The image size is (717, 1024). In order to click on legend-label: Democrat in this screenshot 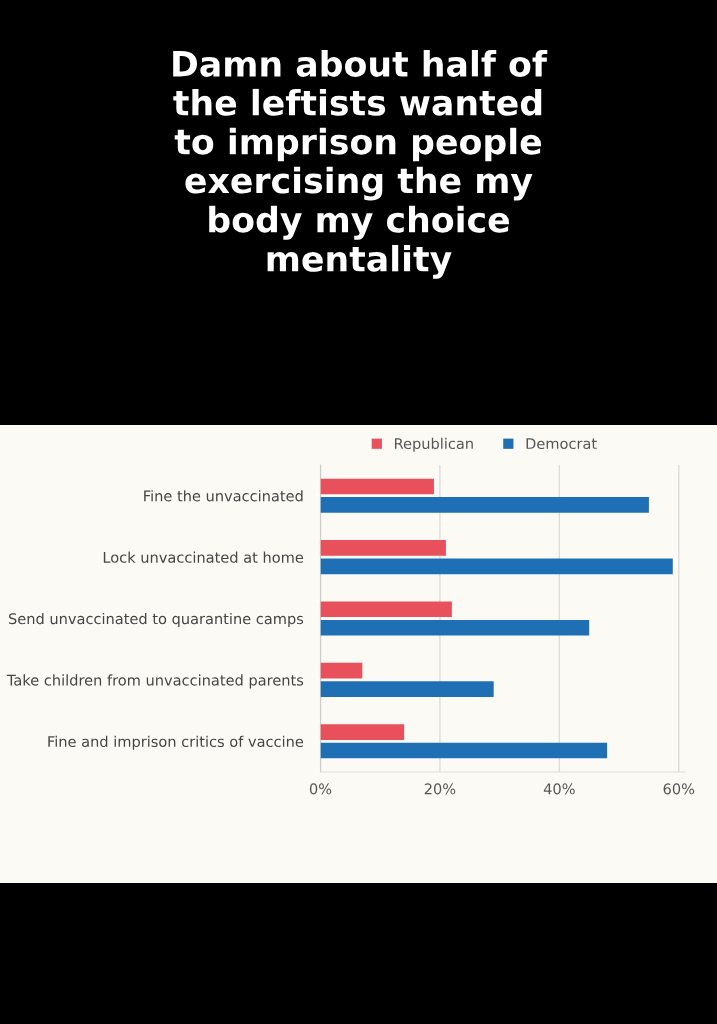, I will do `click(561, 444)`.